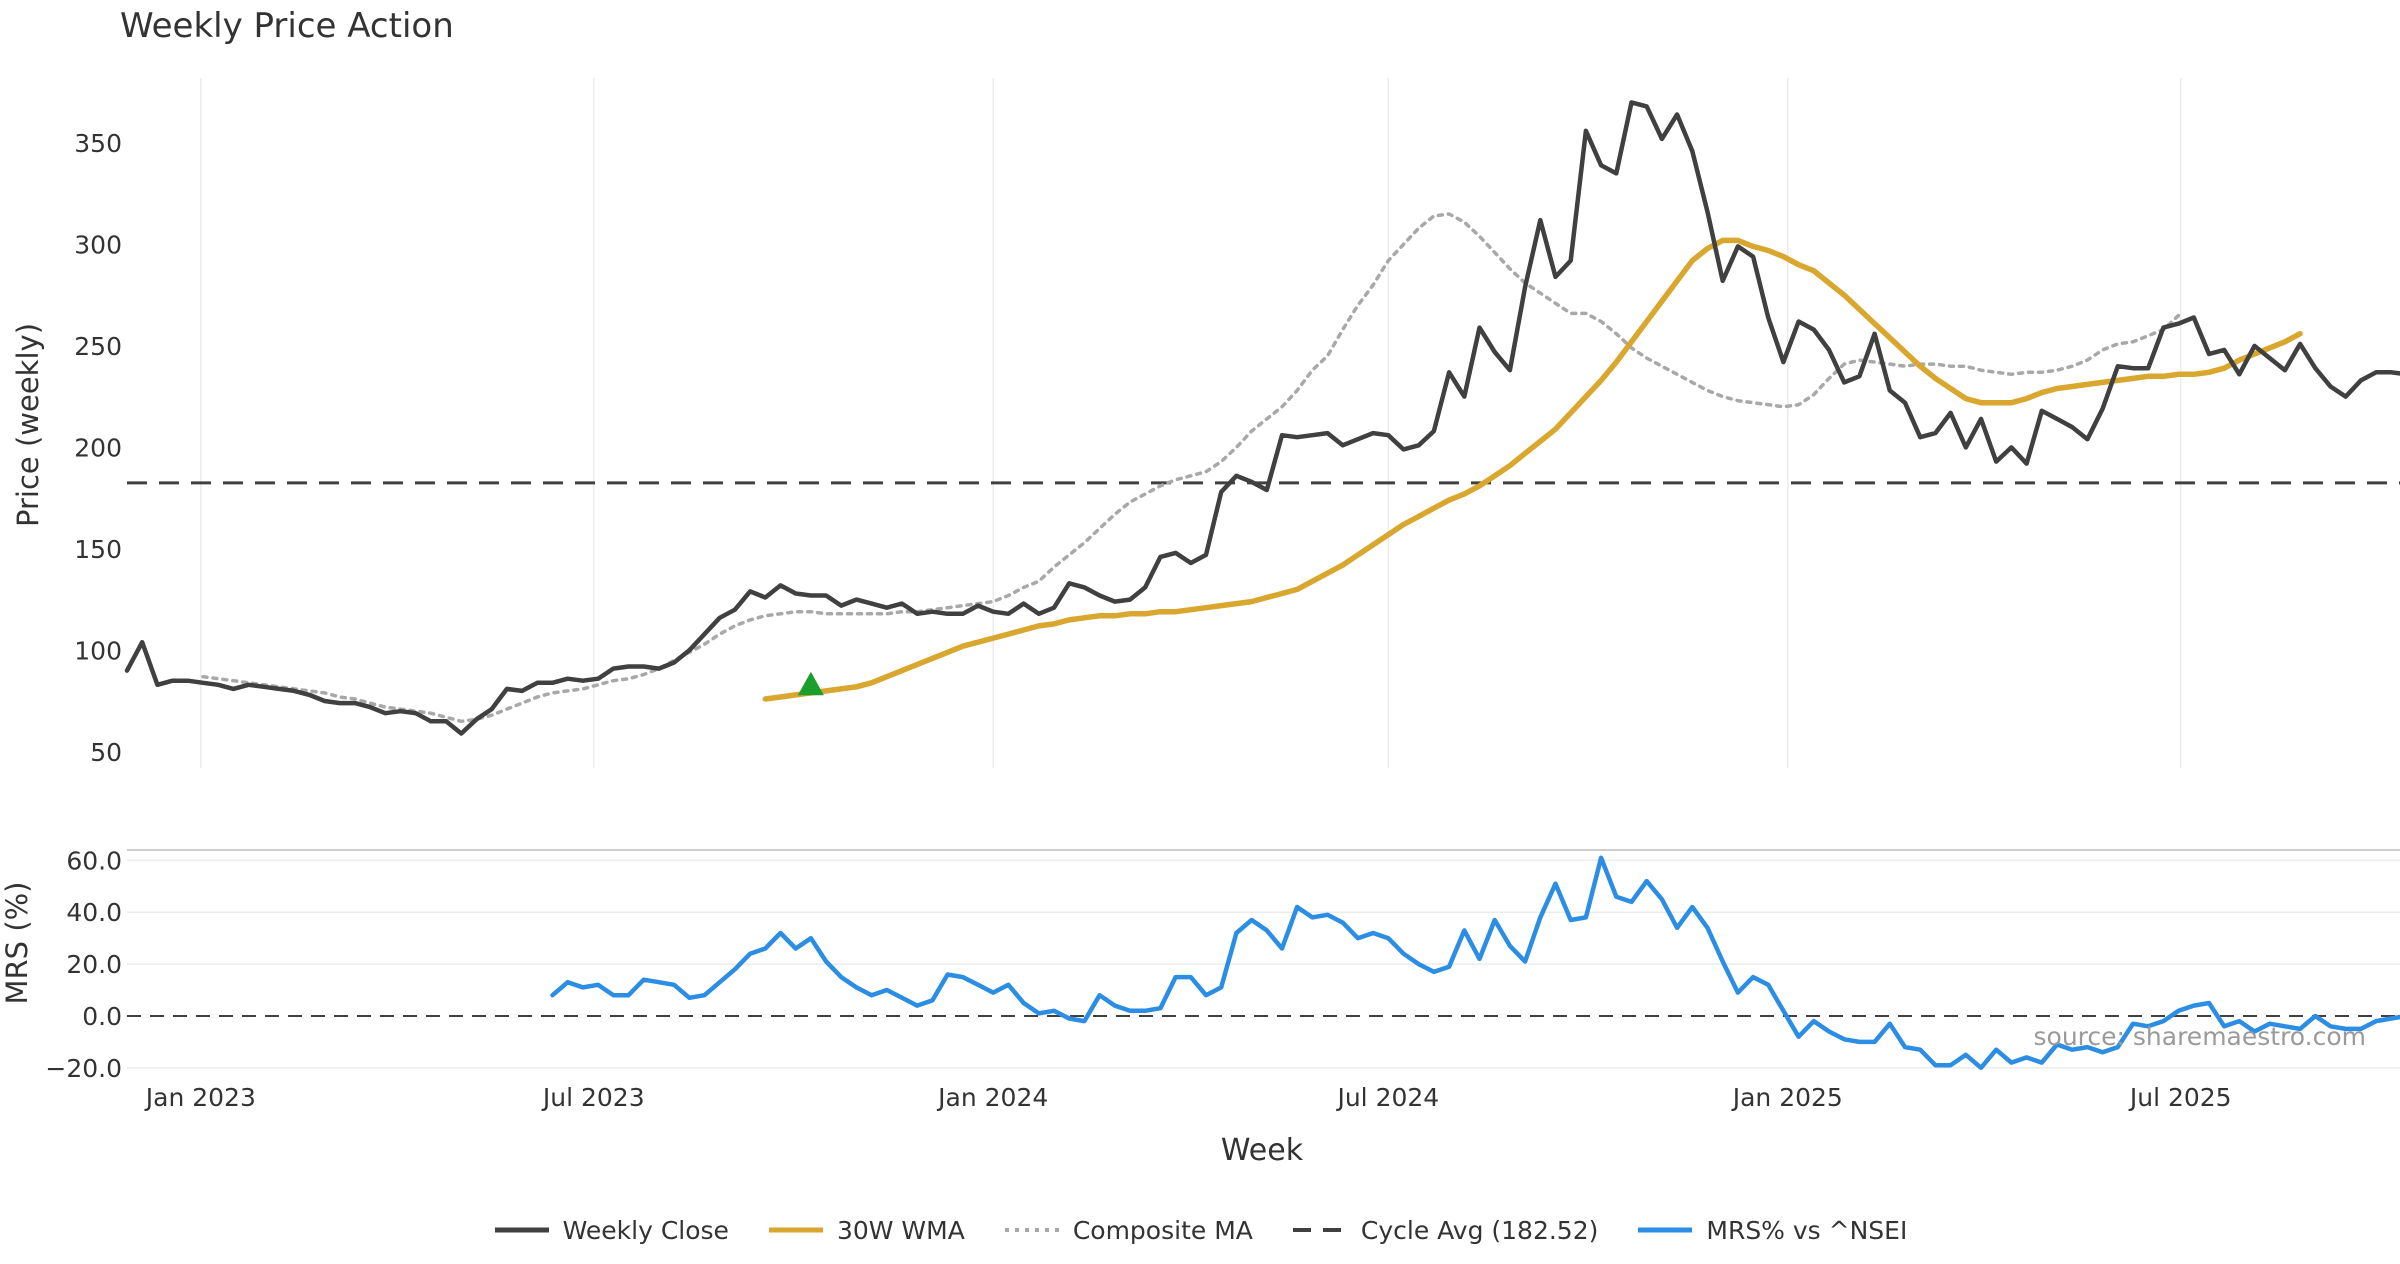  I want to click on legend-item-30w-wma: 30W WMA, so click(866, 1230).